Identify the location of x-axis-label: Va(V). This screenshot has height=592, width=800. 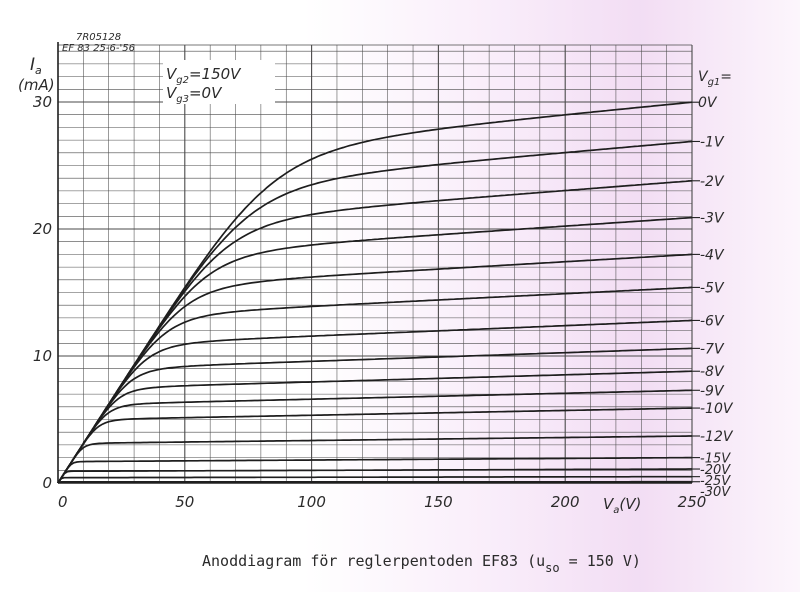
(622, 505).